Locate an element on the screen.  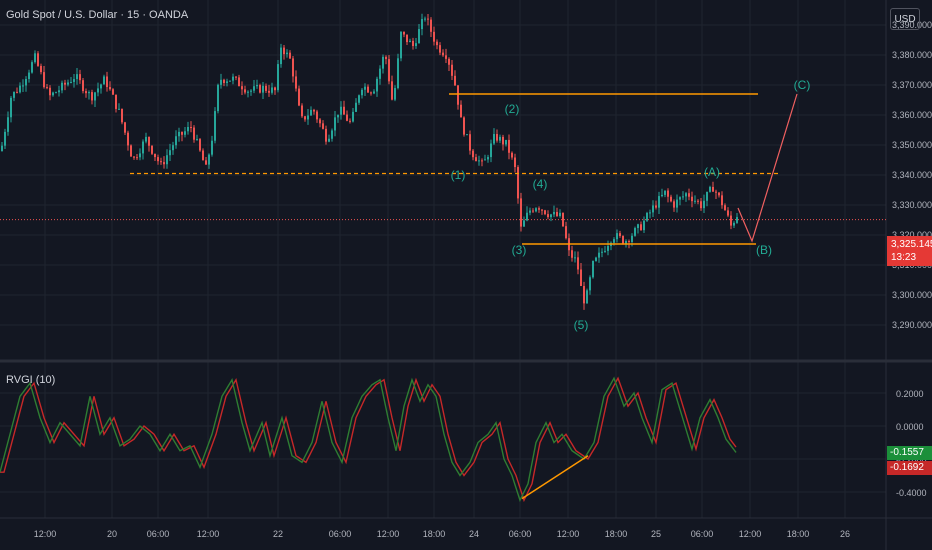
wave-label: (4) is located at coordinates (540, 184).